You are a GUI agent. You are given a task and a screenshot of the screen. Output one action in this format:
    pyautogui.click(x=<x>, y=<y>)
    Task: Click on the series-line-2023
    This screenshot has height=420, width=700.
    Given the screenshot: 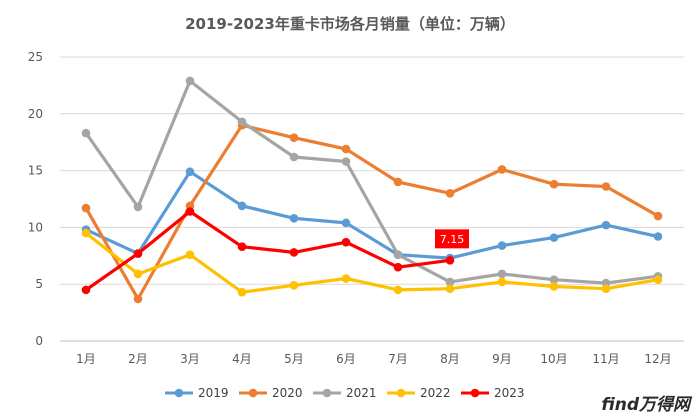 What is the action you would take?
    pyautogui.click(x=268, y=250)
    